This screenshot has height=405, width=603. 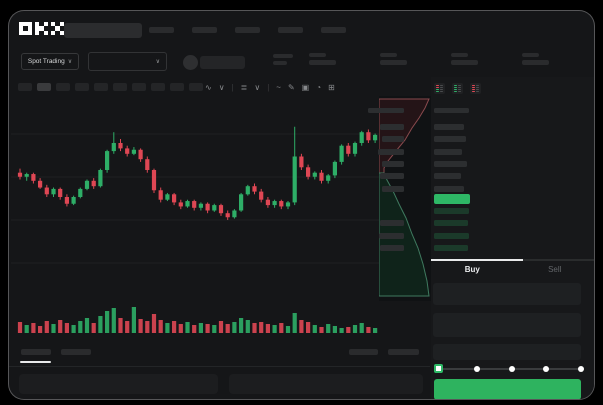 I want to click on top-nav, so click(x=247, y=30).